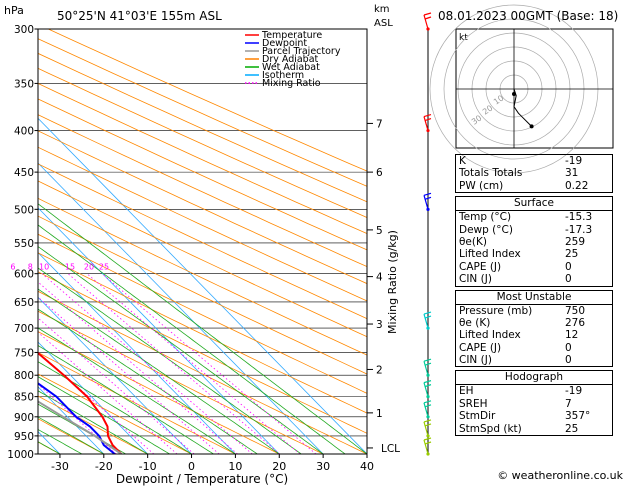 The height and width of the screenshot is (486, 629). I want to click on x-tick-label: -20, so click(104, 466).